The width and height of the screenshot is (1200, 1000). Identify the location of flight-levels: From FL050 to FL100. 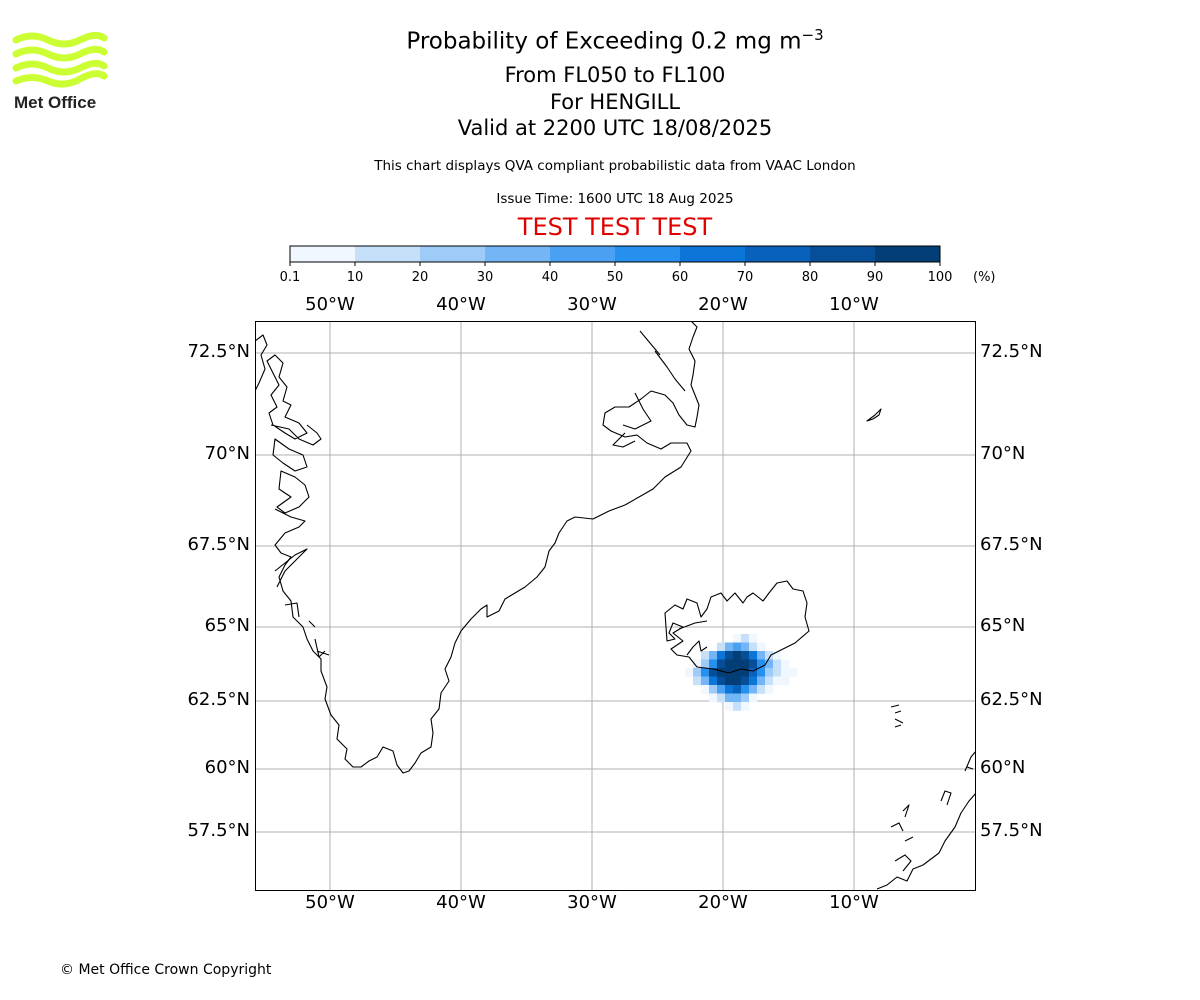
(615, 75).